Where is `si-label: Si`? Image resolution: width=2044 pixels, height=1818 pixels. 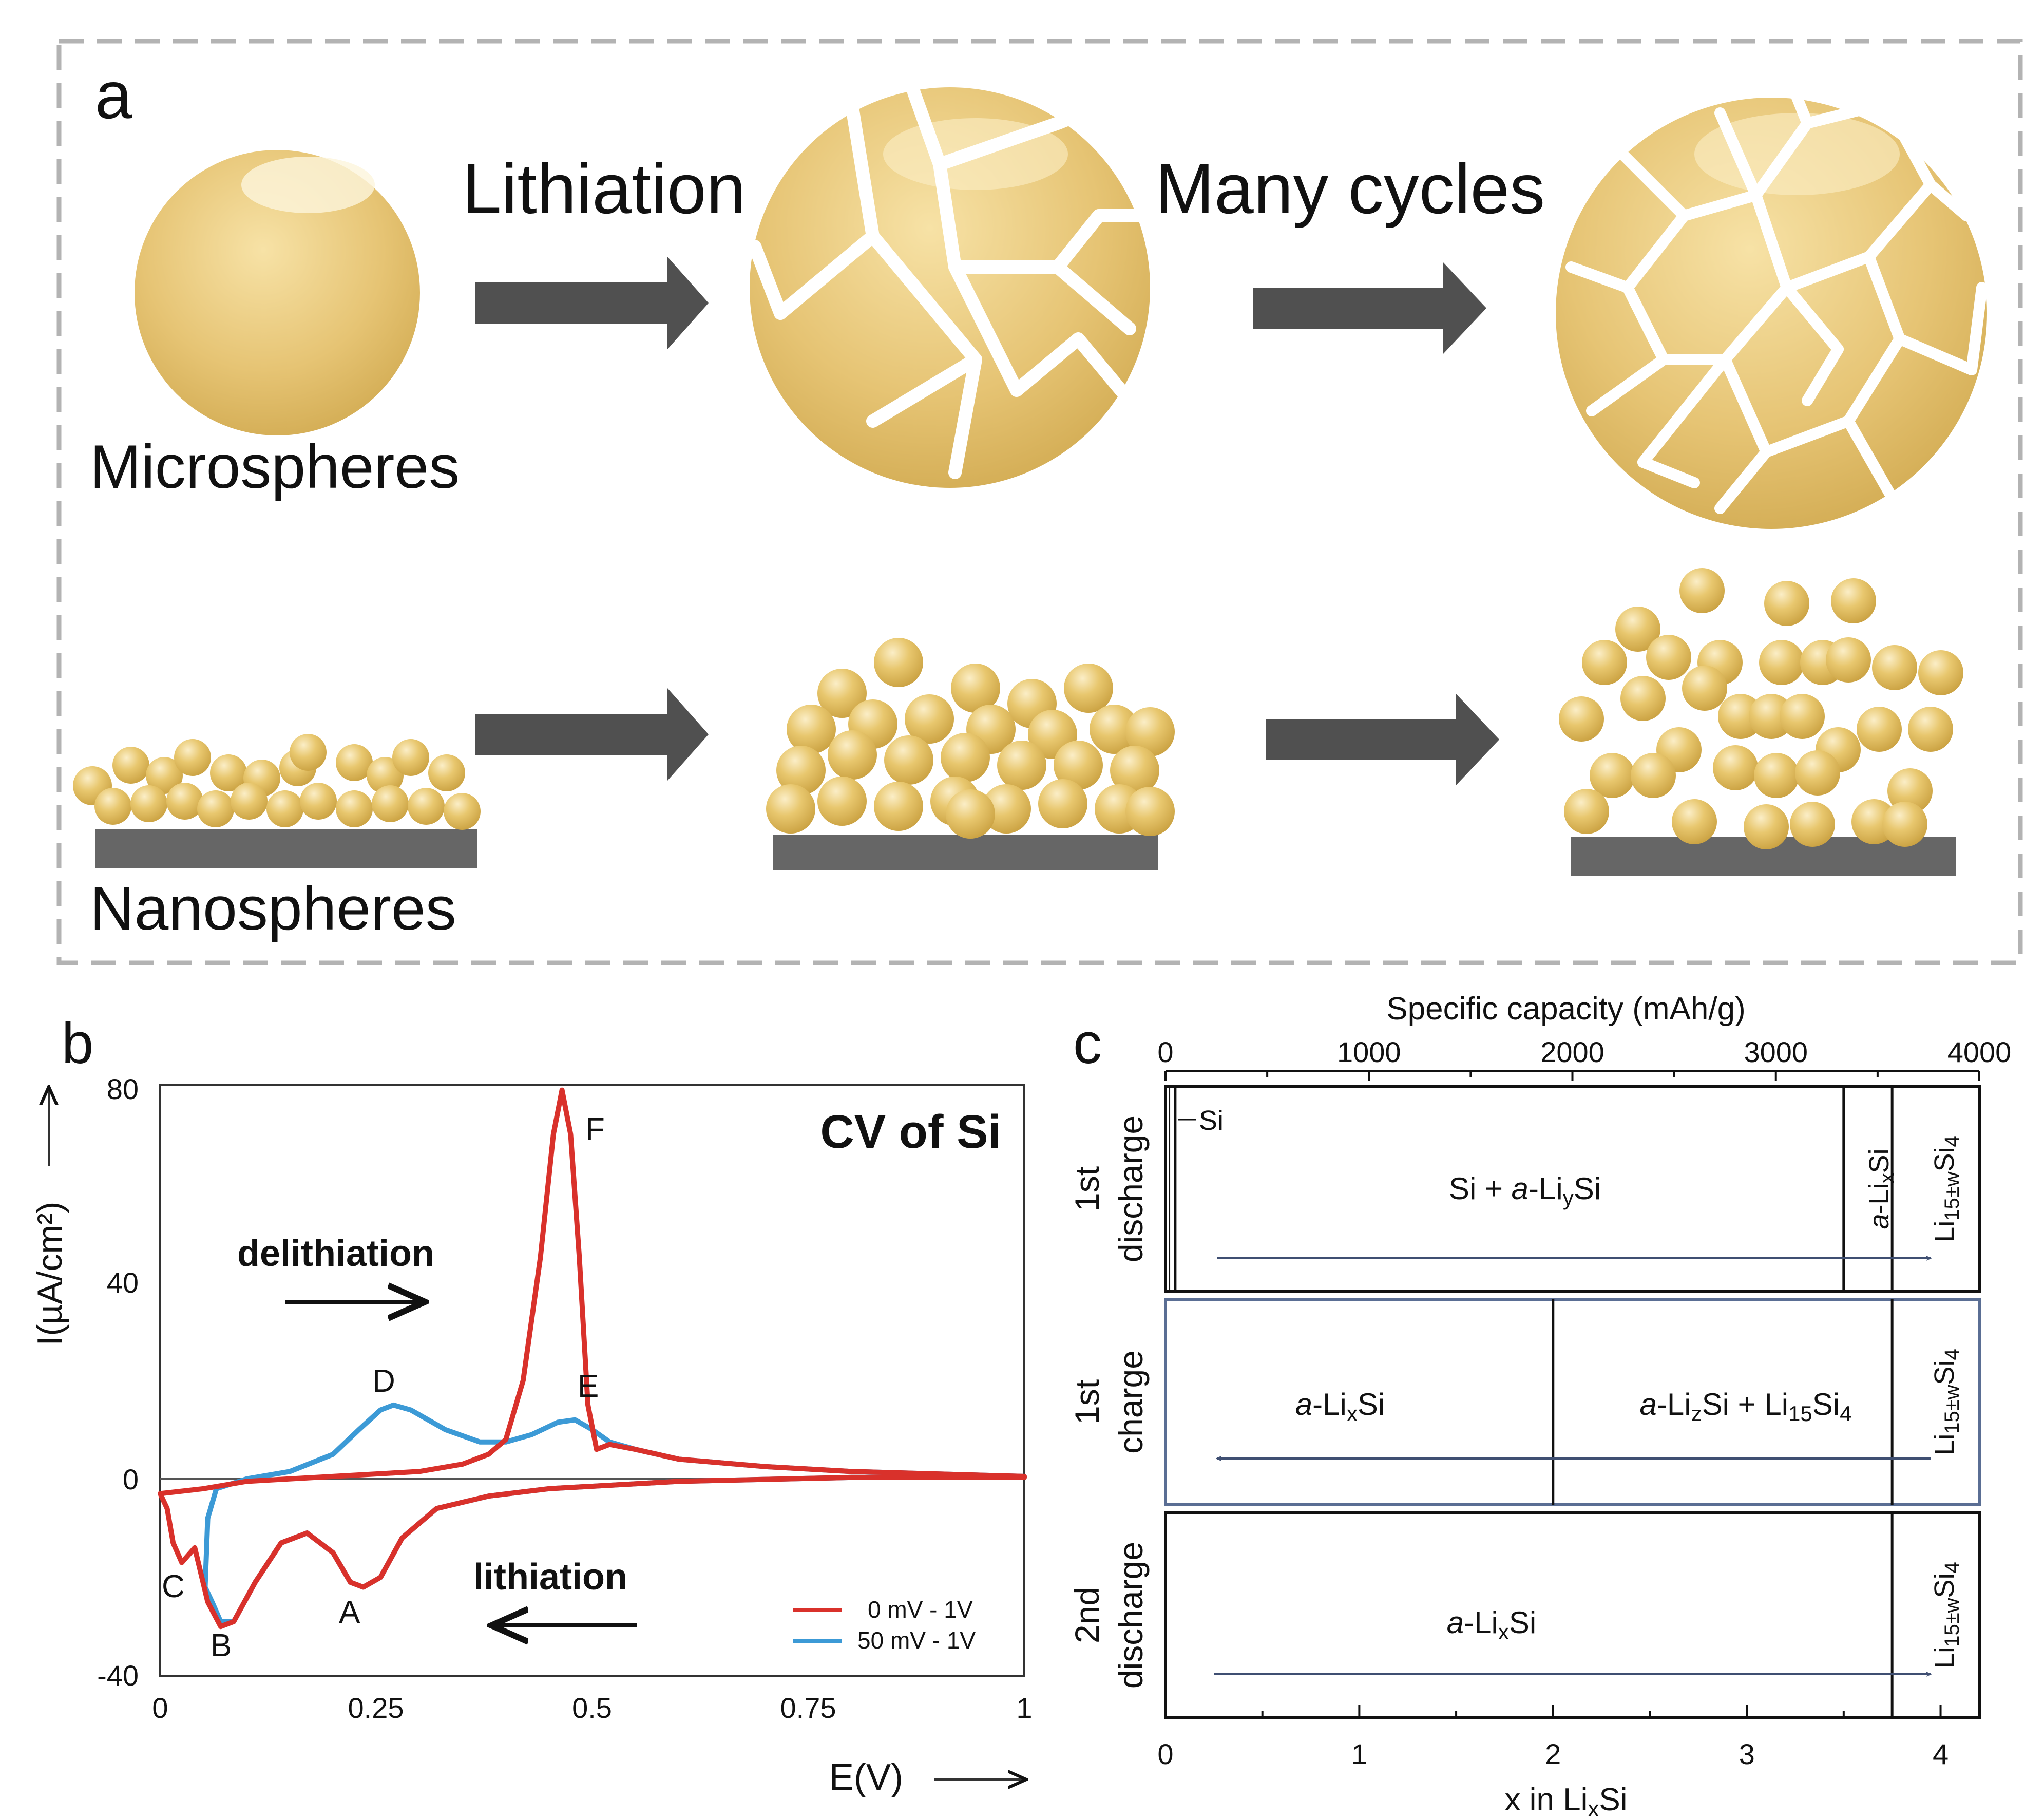
si-label: Si is located at coordinates (1211, 1120).